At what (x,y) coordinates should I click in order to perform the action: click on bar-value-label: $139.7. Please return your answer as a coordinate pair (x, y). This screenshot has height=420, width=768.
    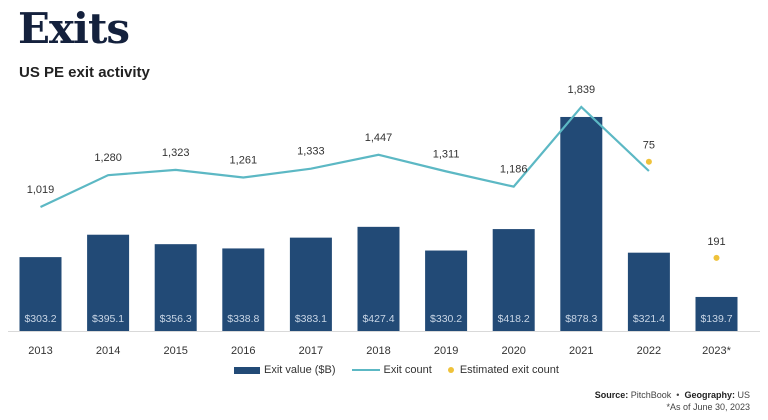
    Looking at the image, I should click on (716, 319).